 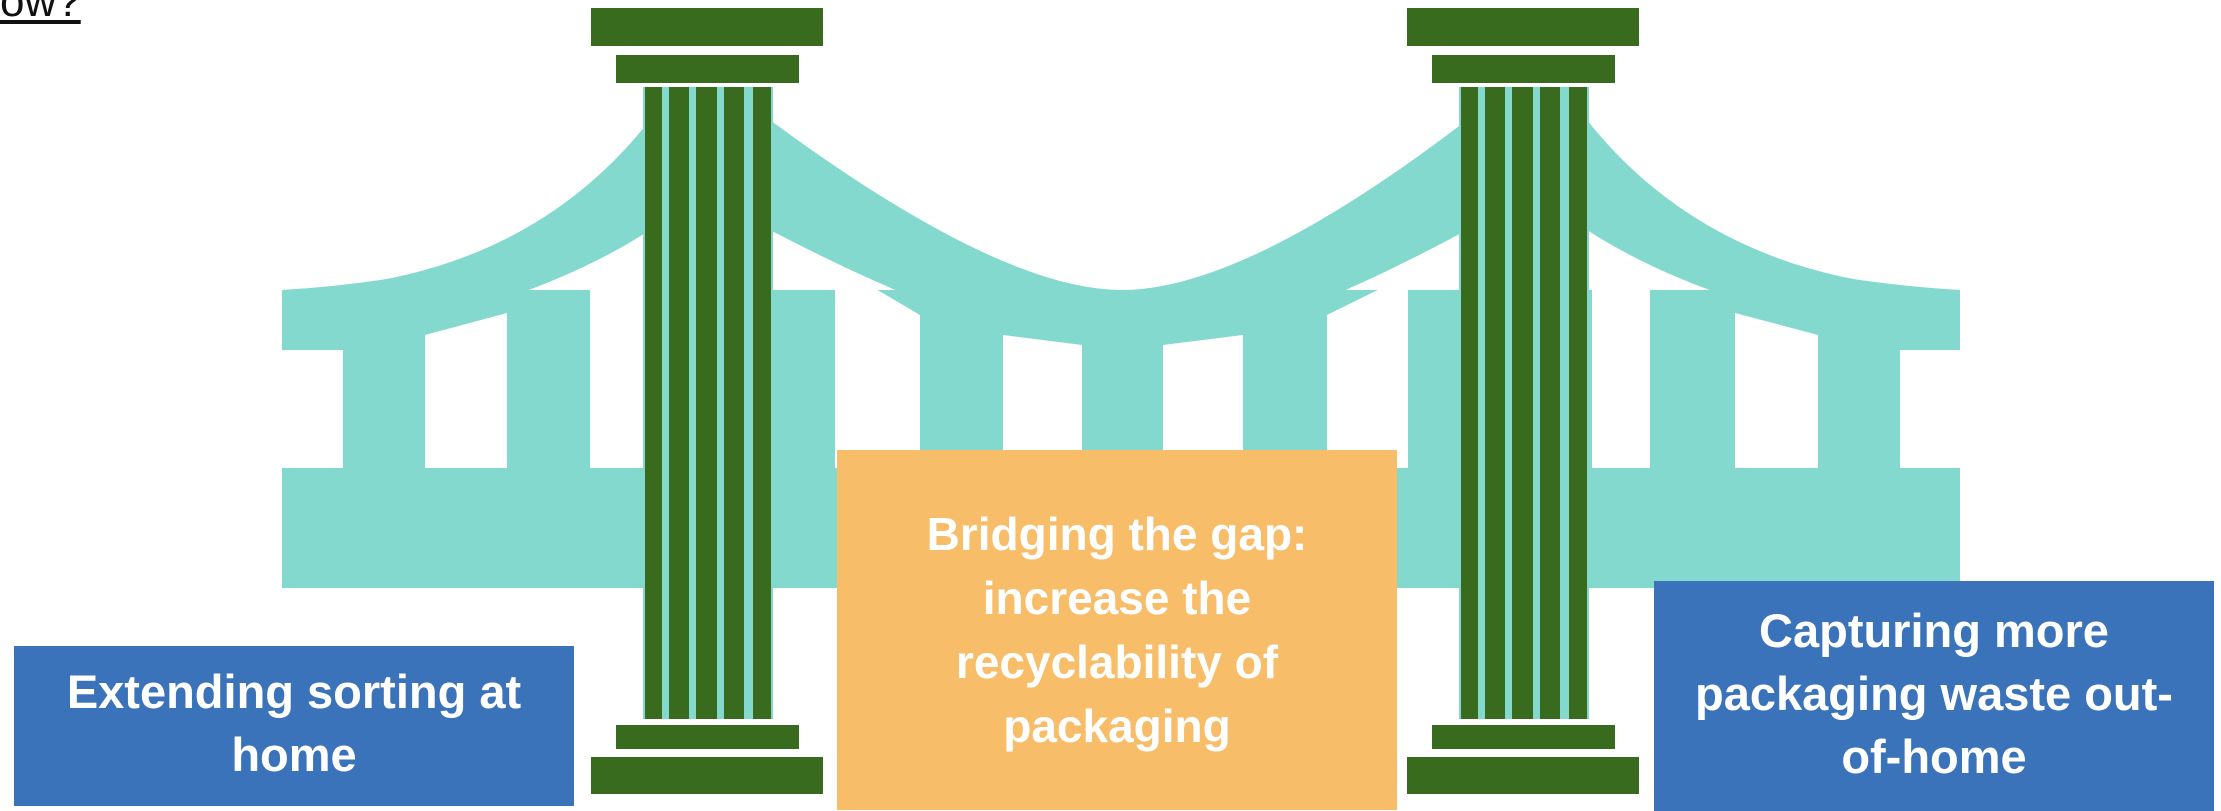 I want to click on left-column, so click(x=707, y=401).